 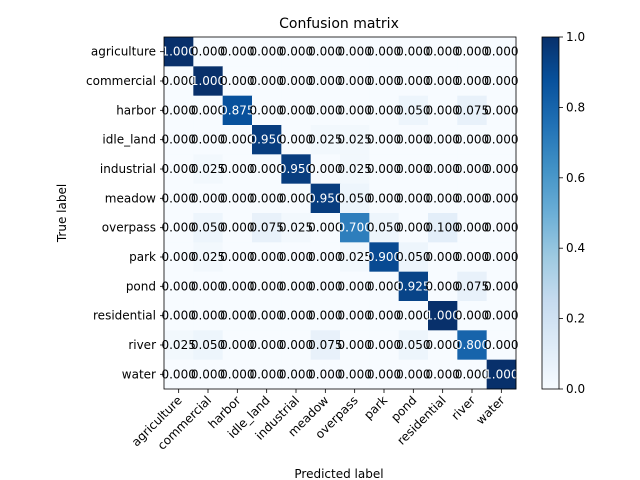 What do you see at coordinates (375, 407) in the screenshot?
I see `x-tick-label: park` at bounding box center [375, 407].